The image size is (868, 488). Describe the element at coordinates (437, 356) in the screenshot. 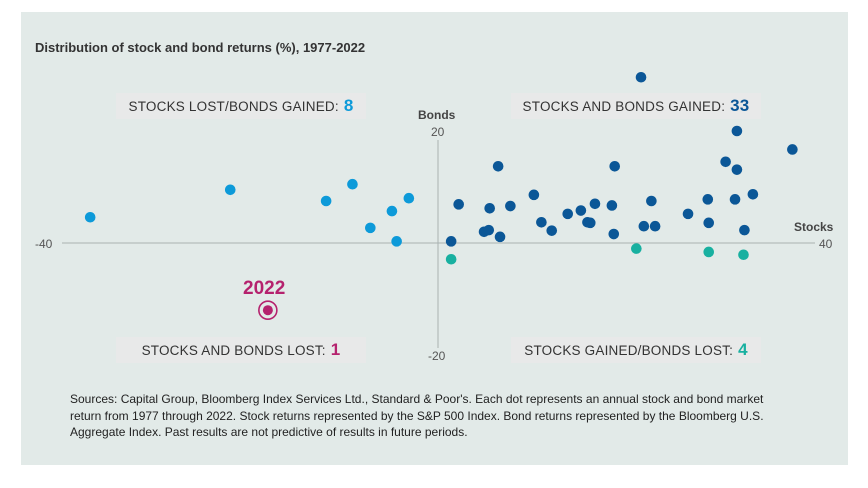

I see `y-tick-bottom: -20` at that location.